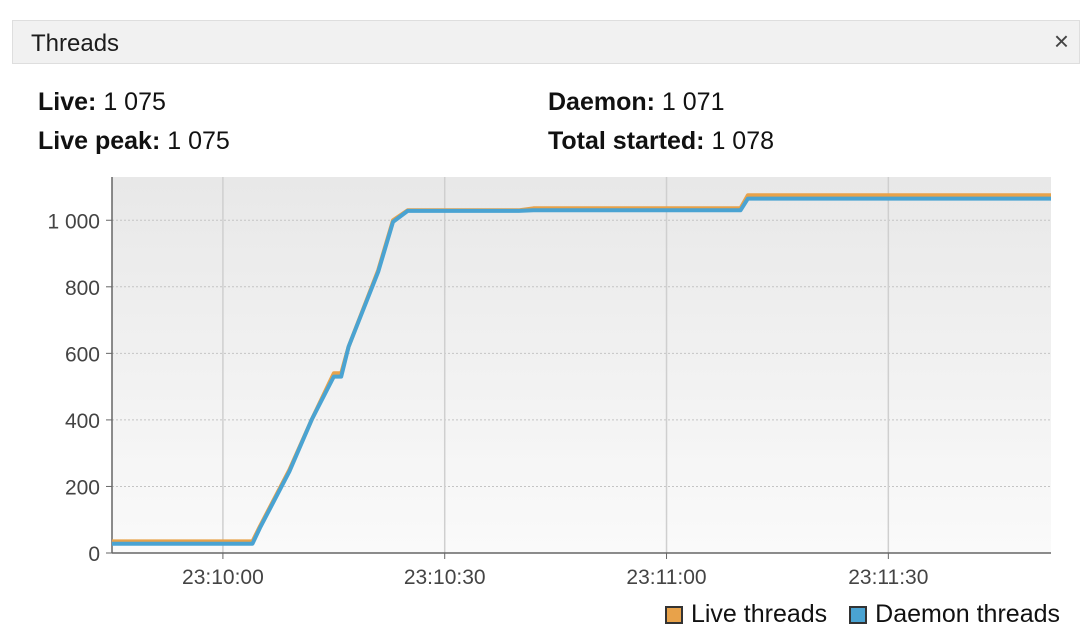  Describe the element at coordinates (82, 421) in the screenshot. I see `y-tick-label: 400` at that location.